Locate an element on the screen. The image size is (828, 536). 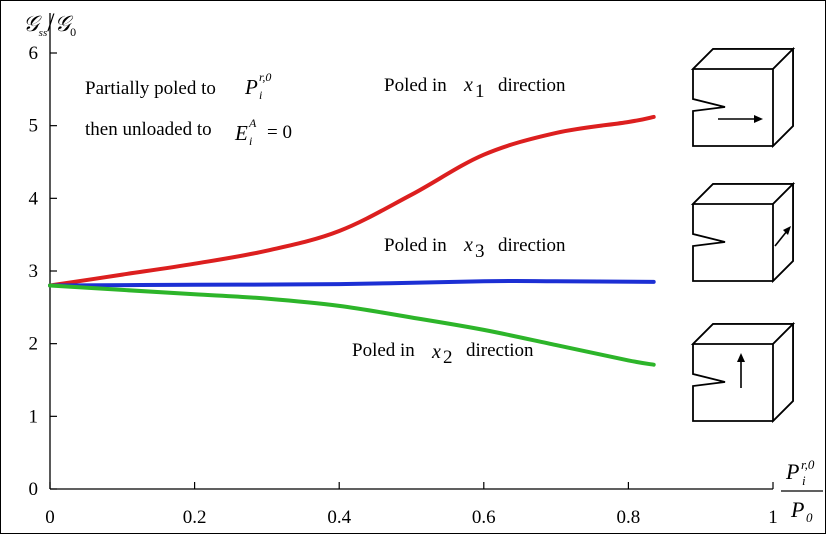
y-tick-label: 0 is located at coordinates (34, 489).